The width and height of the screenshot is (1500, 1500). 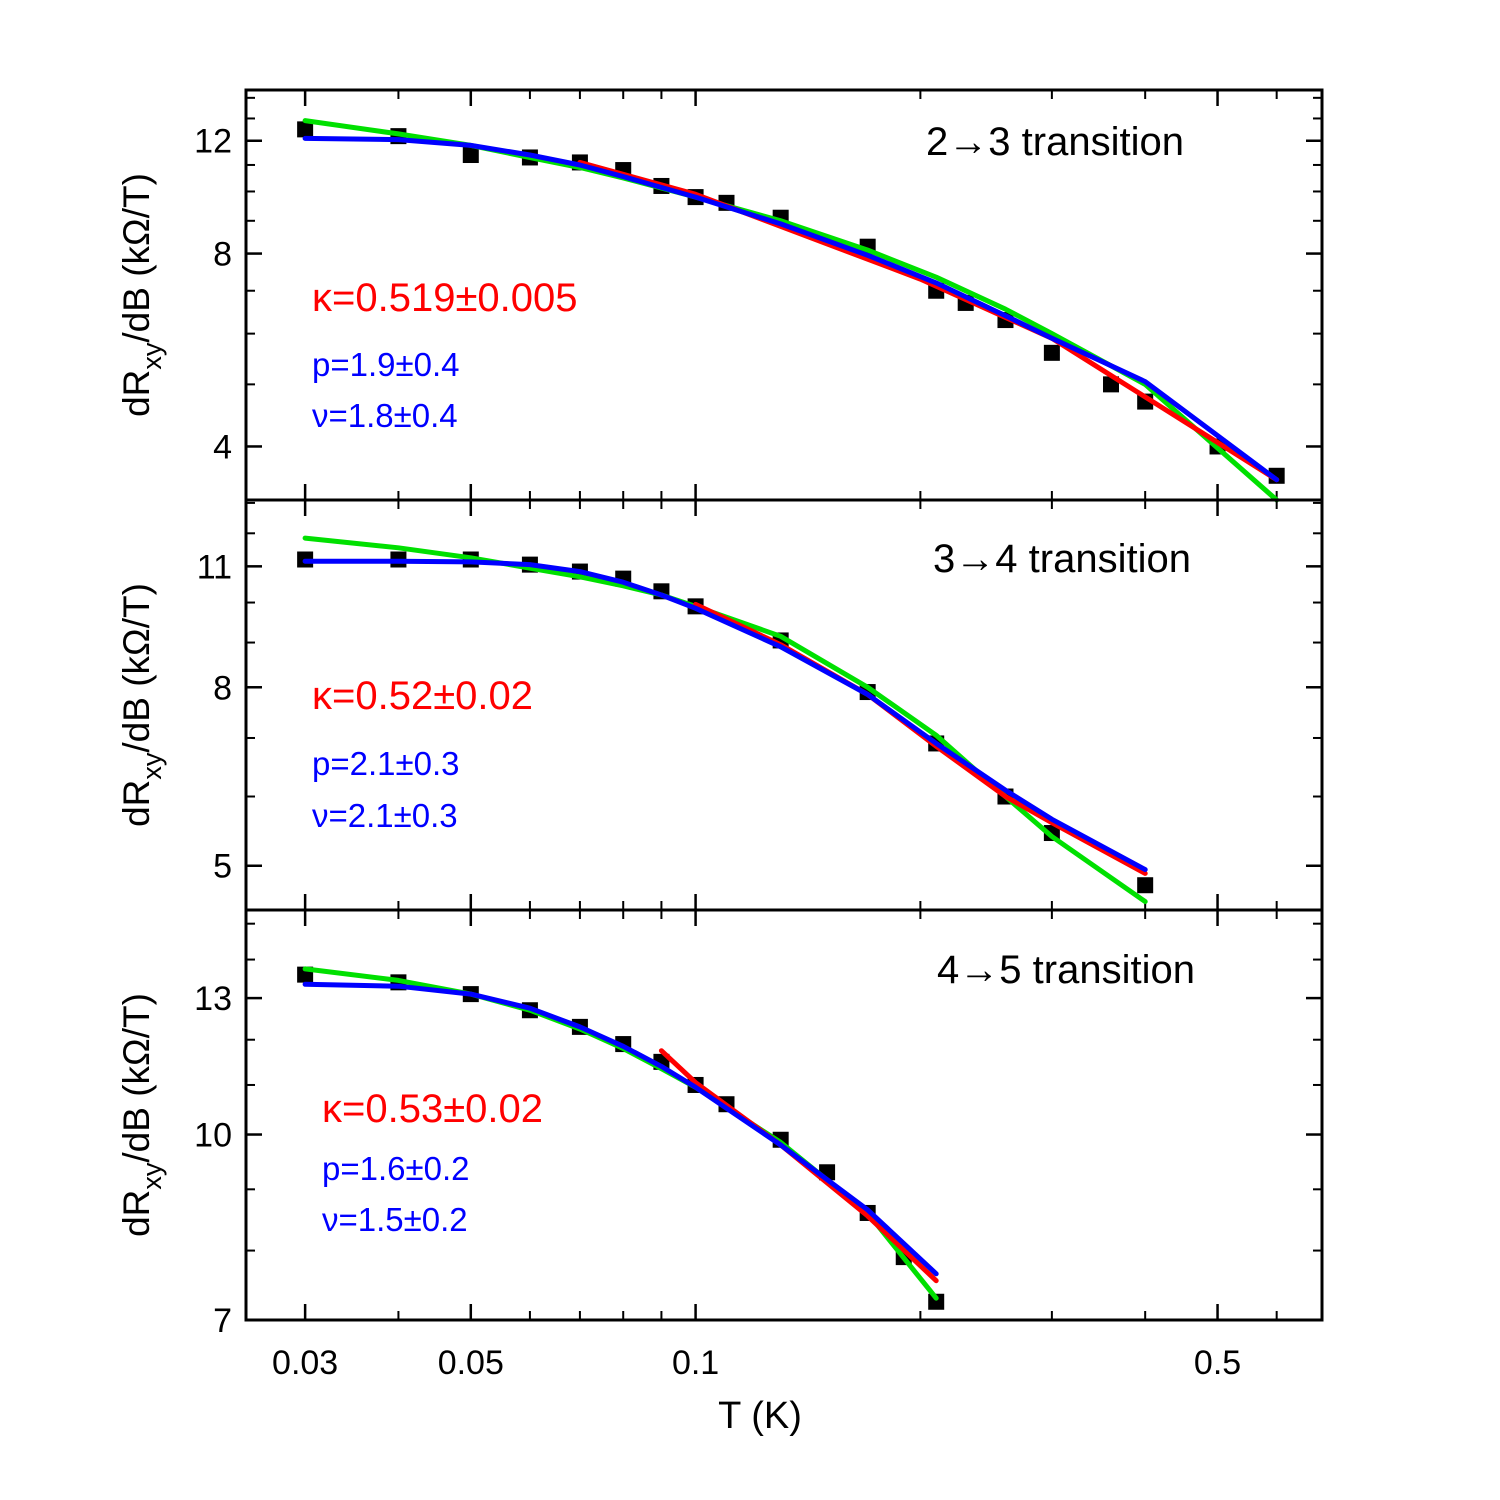 I want to click on nu-label: ν=2.1±0.3, so click(x=385, y=815).